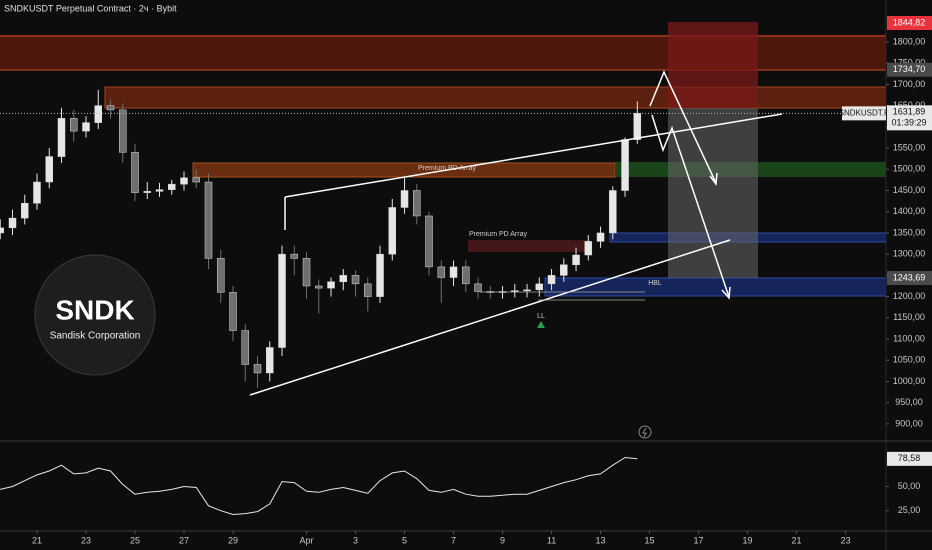 The height and width of the screenshot is (550, 932). I want to click on rsi-value-box, so click(909, 458).